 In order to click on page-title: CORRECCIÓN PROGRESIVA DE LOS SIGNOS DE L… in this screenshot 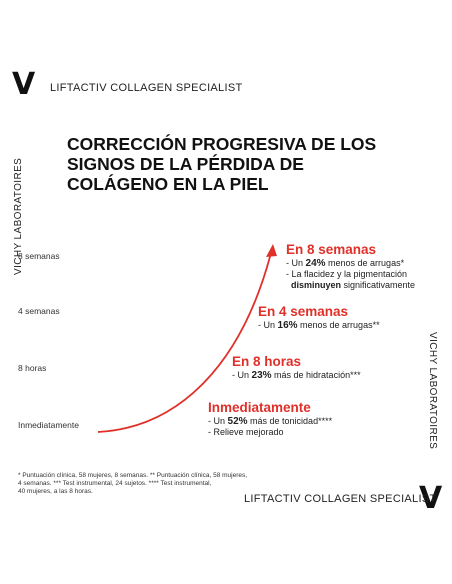, I will do `click(237, 164)`.